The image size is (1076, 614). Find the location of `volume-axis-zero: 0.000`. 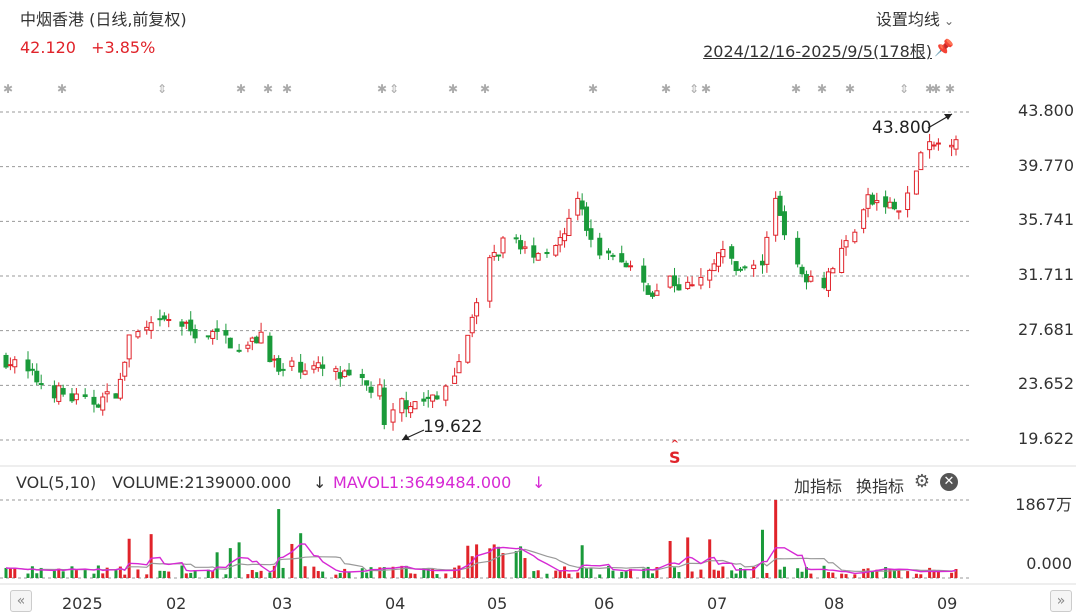

volume-axis-zero: 0.000 is located at coordinates (1049, 563).